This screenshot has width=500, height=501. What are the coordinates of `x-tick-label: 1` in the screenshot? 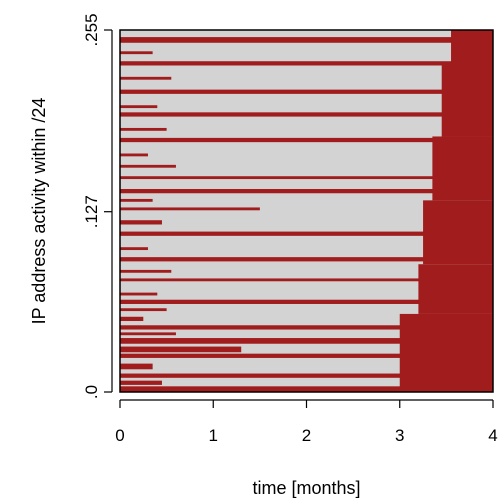 It's located at (213, 435).